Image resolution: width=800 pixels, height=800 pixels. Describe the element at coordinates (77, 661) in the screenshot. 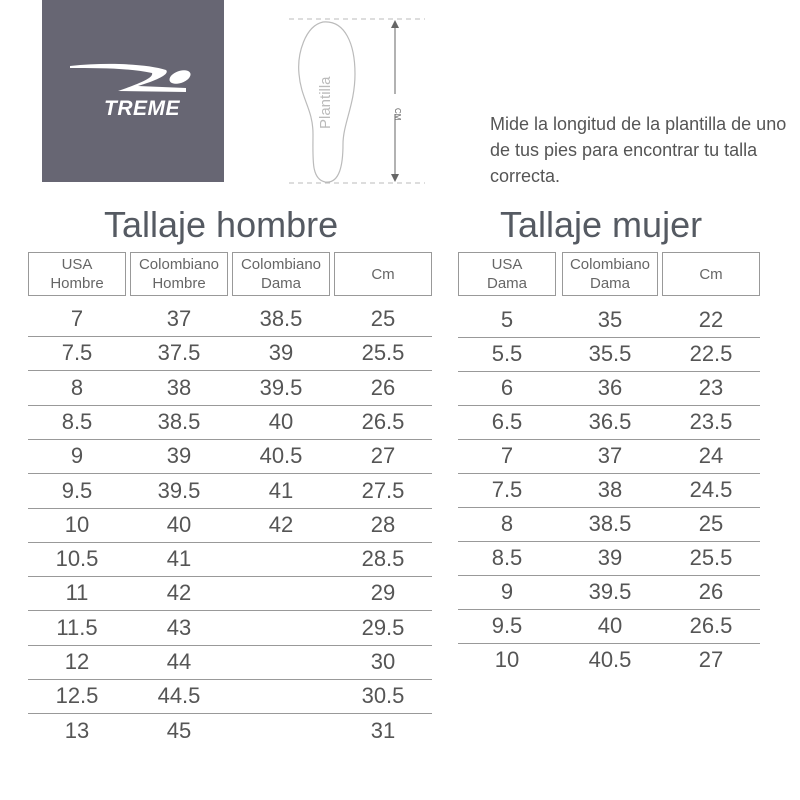

I see `table-cell: 12` at that location.